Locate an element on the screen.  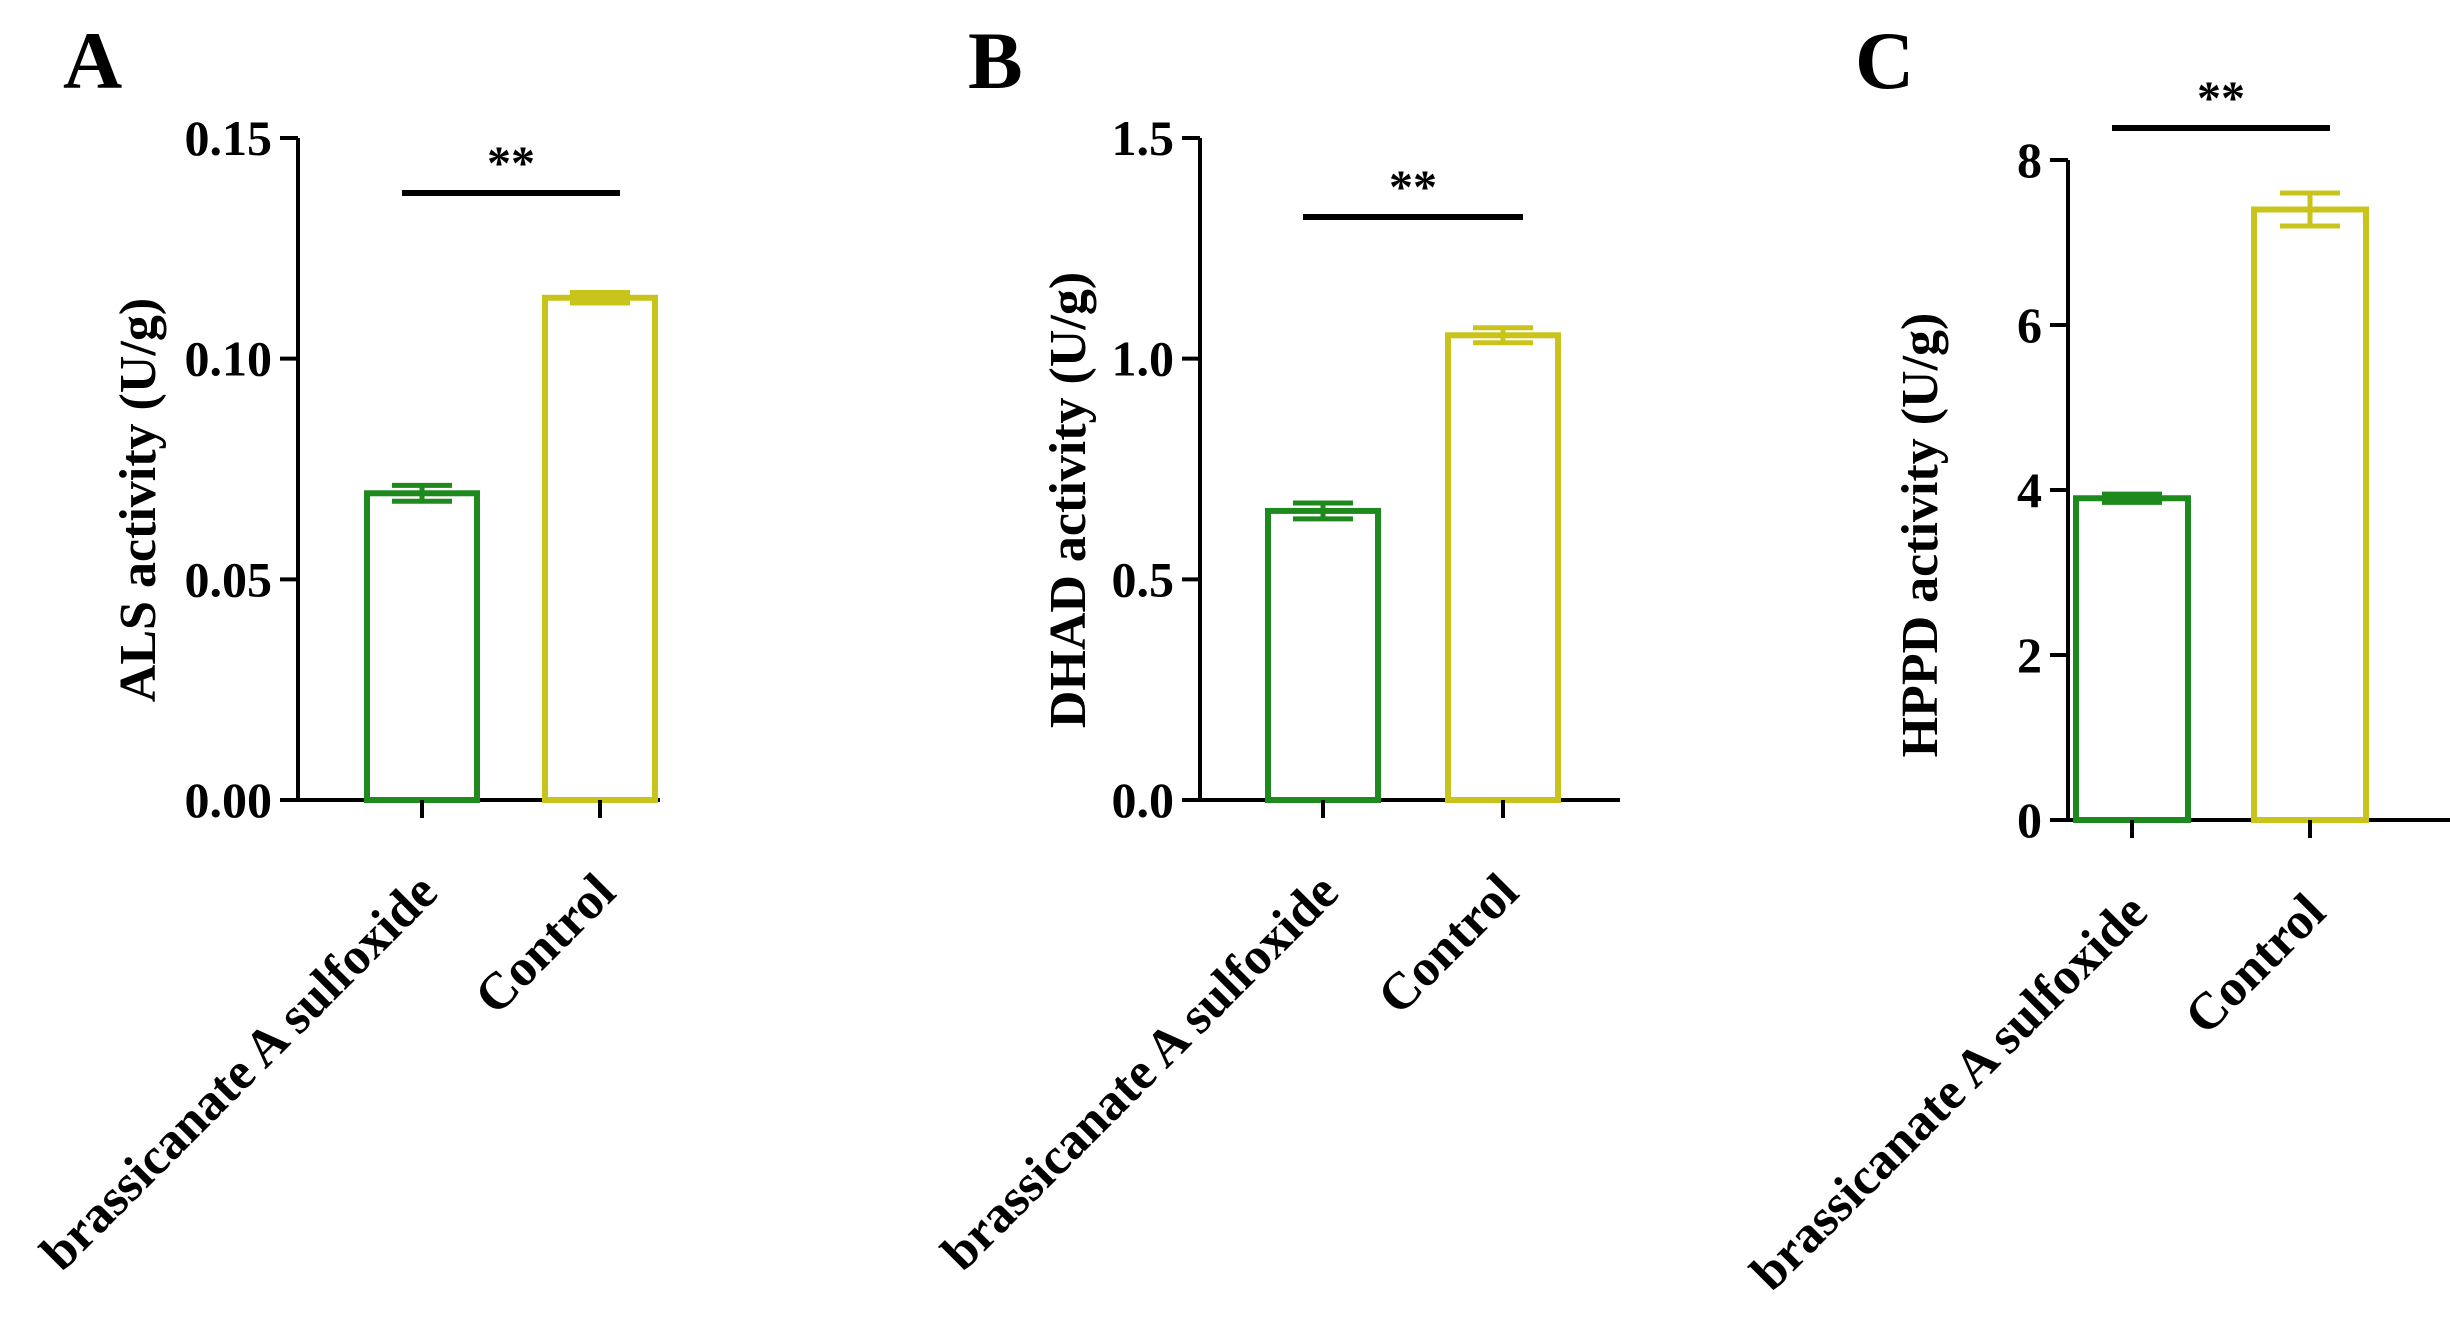
y-axis-title: DHAD activity (U/g) is located at coordinates (1068, 500).